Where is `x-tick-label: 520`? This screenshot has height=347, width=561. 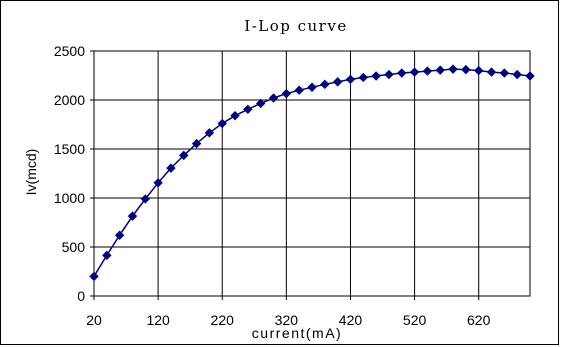 x-tick-label: 520 is located at coordinates (415, 320).